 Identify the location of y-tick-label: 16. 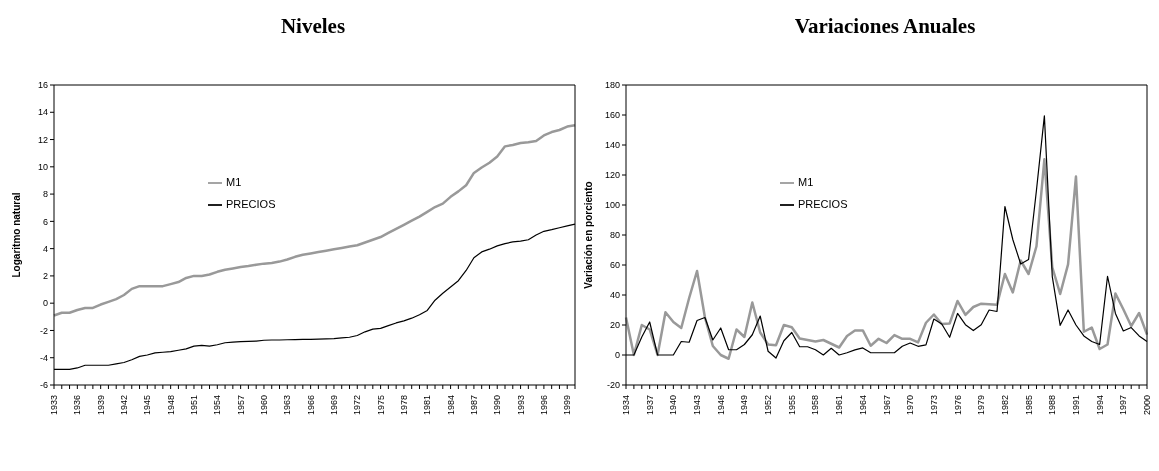
(42, 85).